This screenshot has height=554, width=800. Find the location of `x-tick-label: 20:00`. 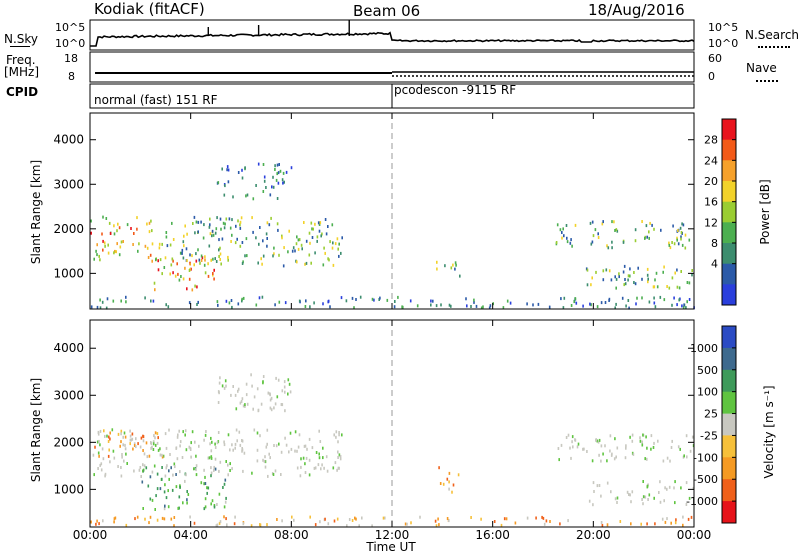

x-tick-label: 20:00 is located at coordinates (593, 535).